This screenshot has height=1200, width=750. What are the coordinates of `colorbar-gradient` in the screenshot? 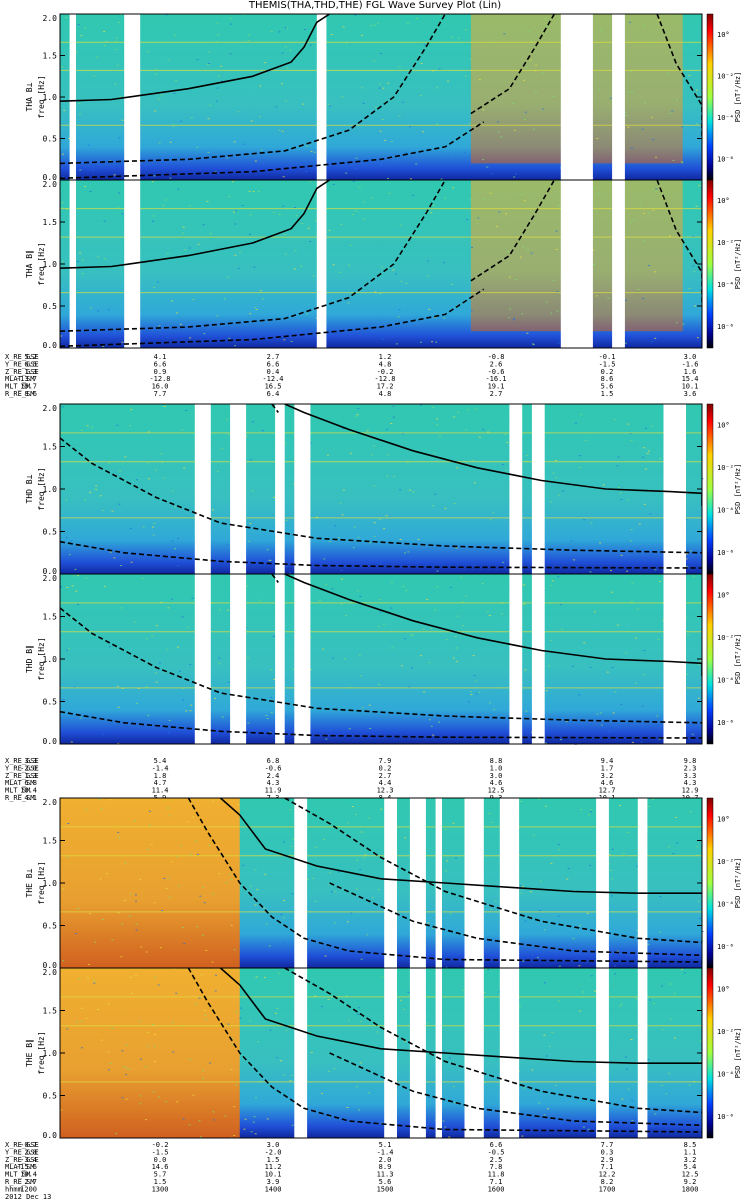 It's located at (710, 489).